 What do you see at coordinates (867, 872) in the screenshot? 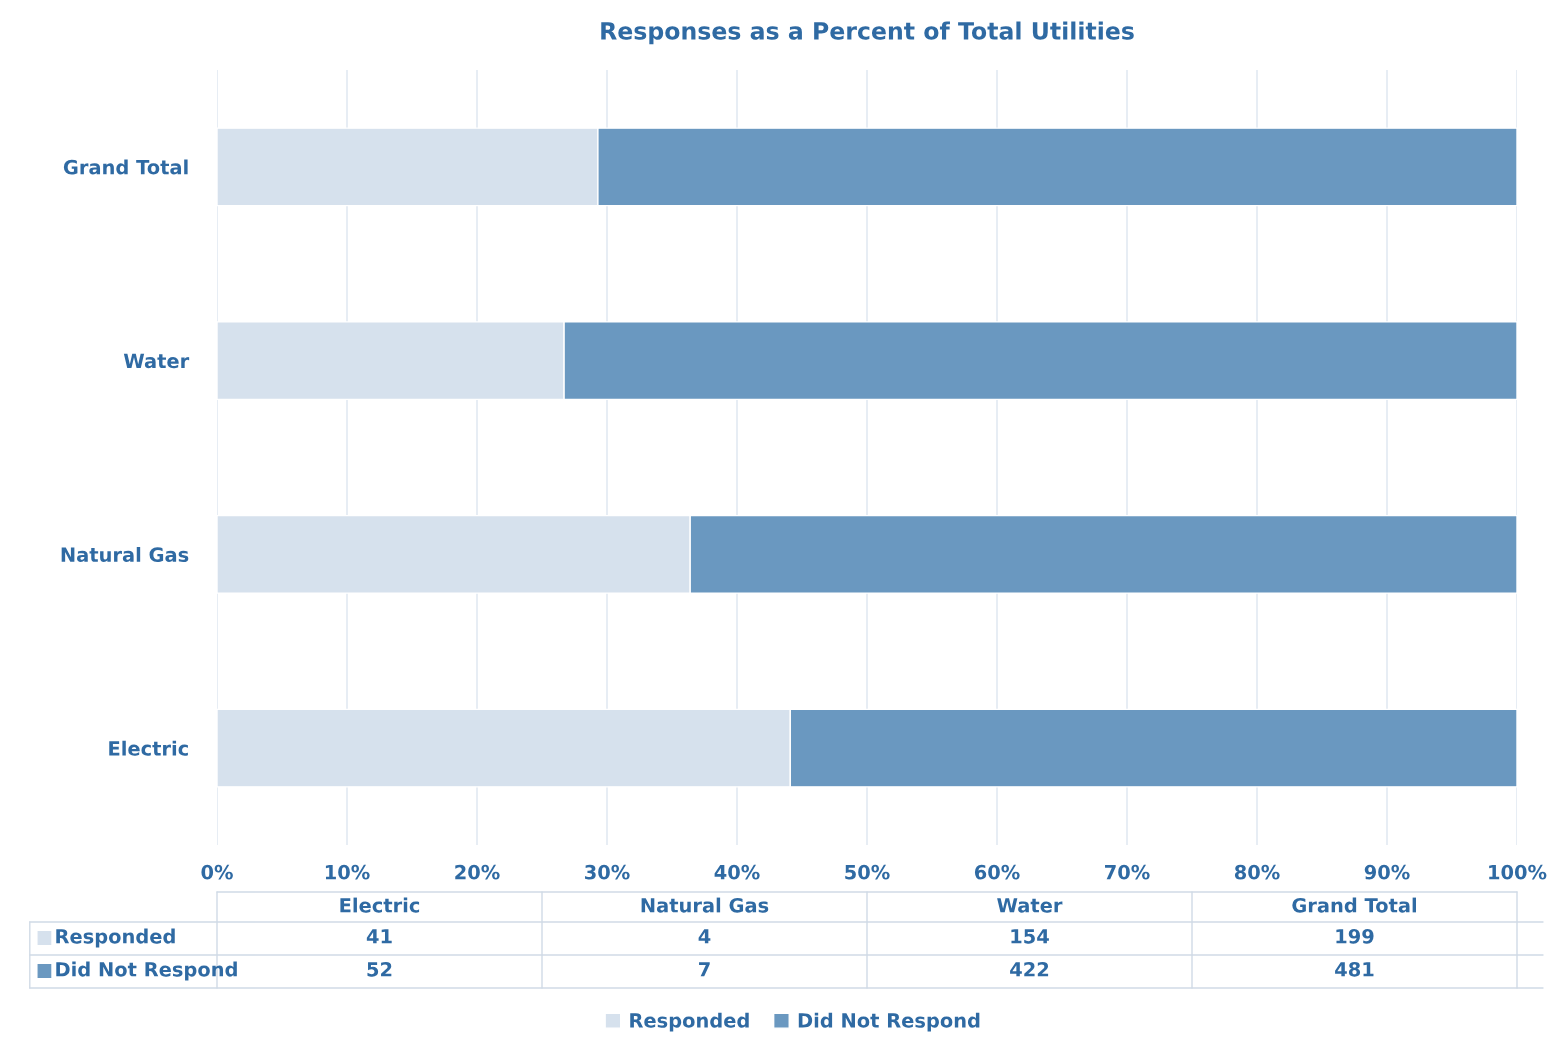
I see `x-tick-label: 50%` at bounding box center [867, 872].